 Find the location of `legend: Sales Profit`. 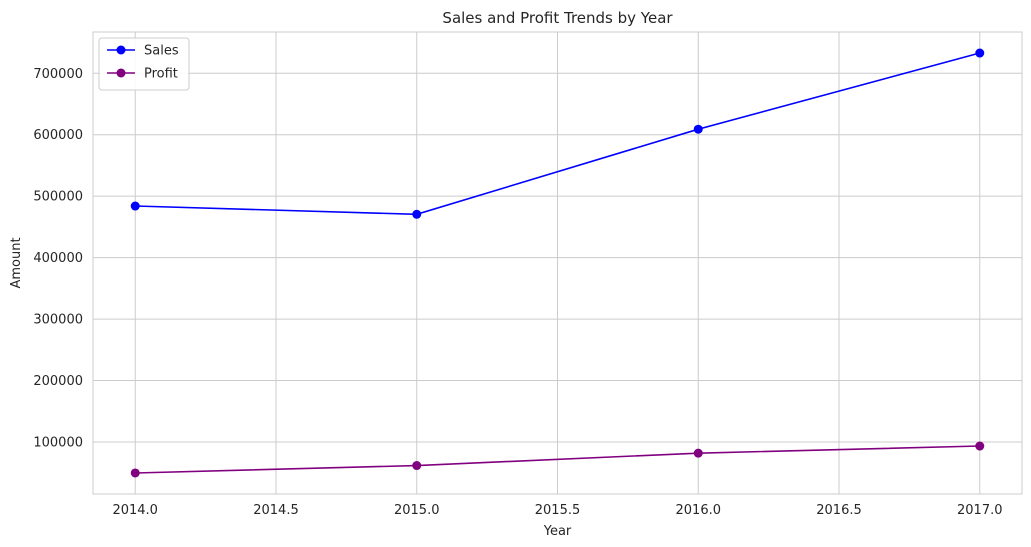

legend: Sales Profit is located at coordinates (144, 64).